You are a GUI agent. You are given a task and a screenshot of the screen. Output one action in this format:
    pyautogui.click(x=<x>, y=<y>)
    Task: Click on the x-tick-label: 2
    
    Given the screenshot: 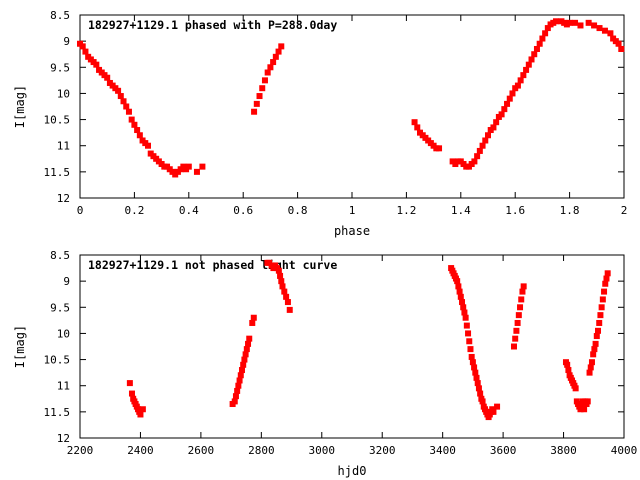 What is the action you would take?
    pyautogui.click(x=624, y=210)
    